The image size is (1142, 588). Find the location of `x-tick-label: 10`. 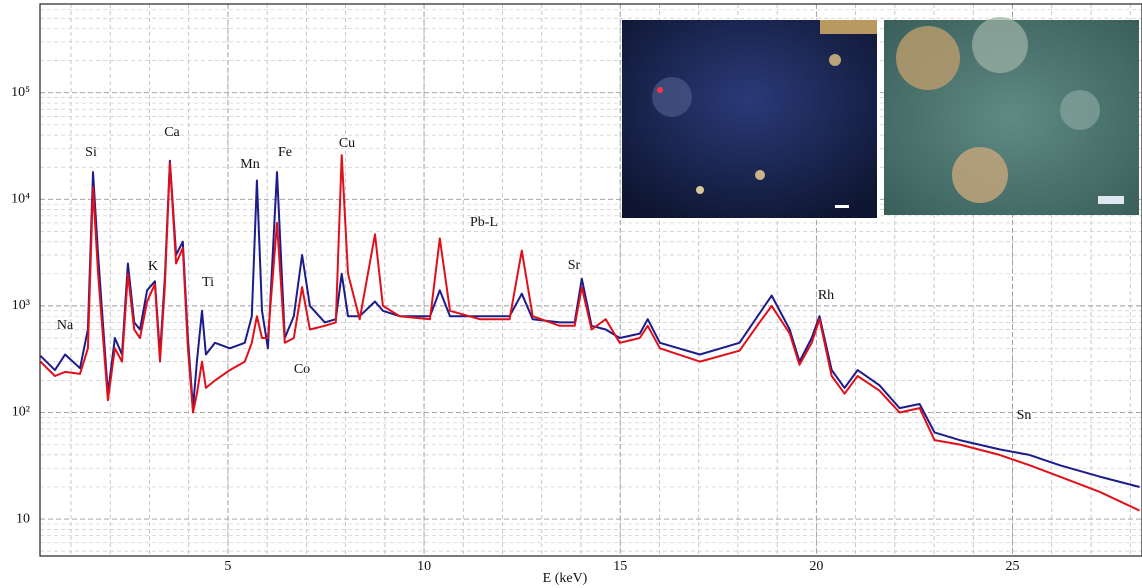

x-tick-label: 10 is located at coordinates (424, 566).